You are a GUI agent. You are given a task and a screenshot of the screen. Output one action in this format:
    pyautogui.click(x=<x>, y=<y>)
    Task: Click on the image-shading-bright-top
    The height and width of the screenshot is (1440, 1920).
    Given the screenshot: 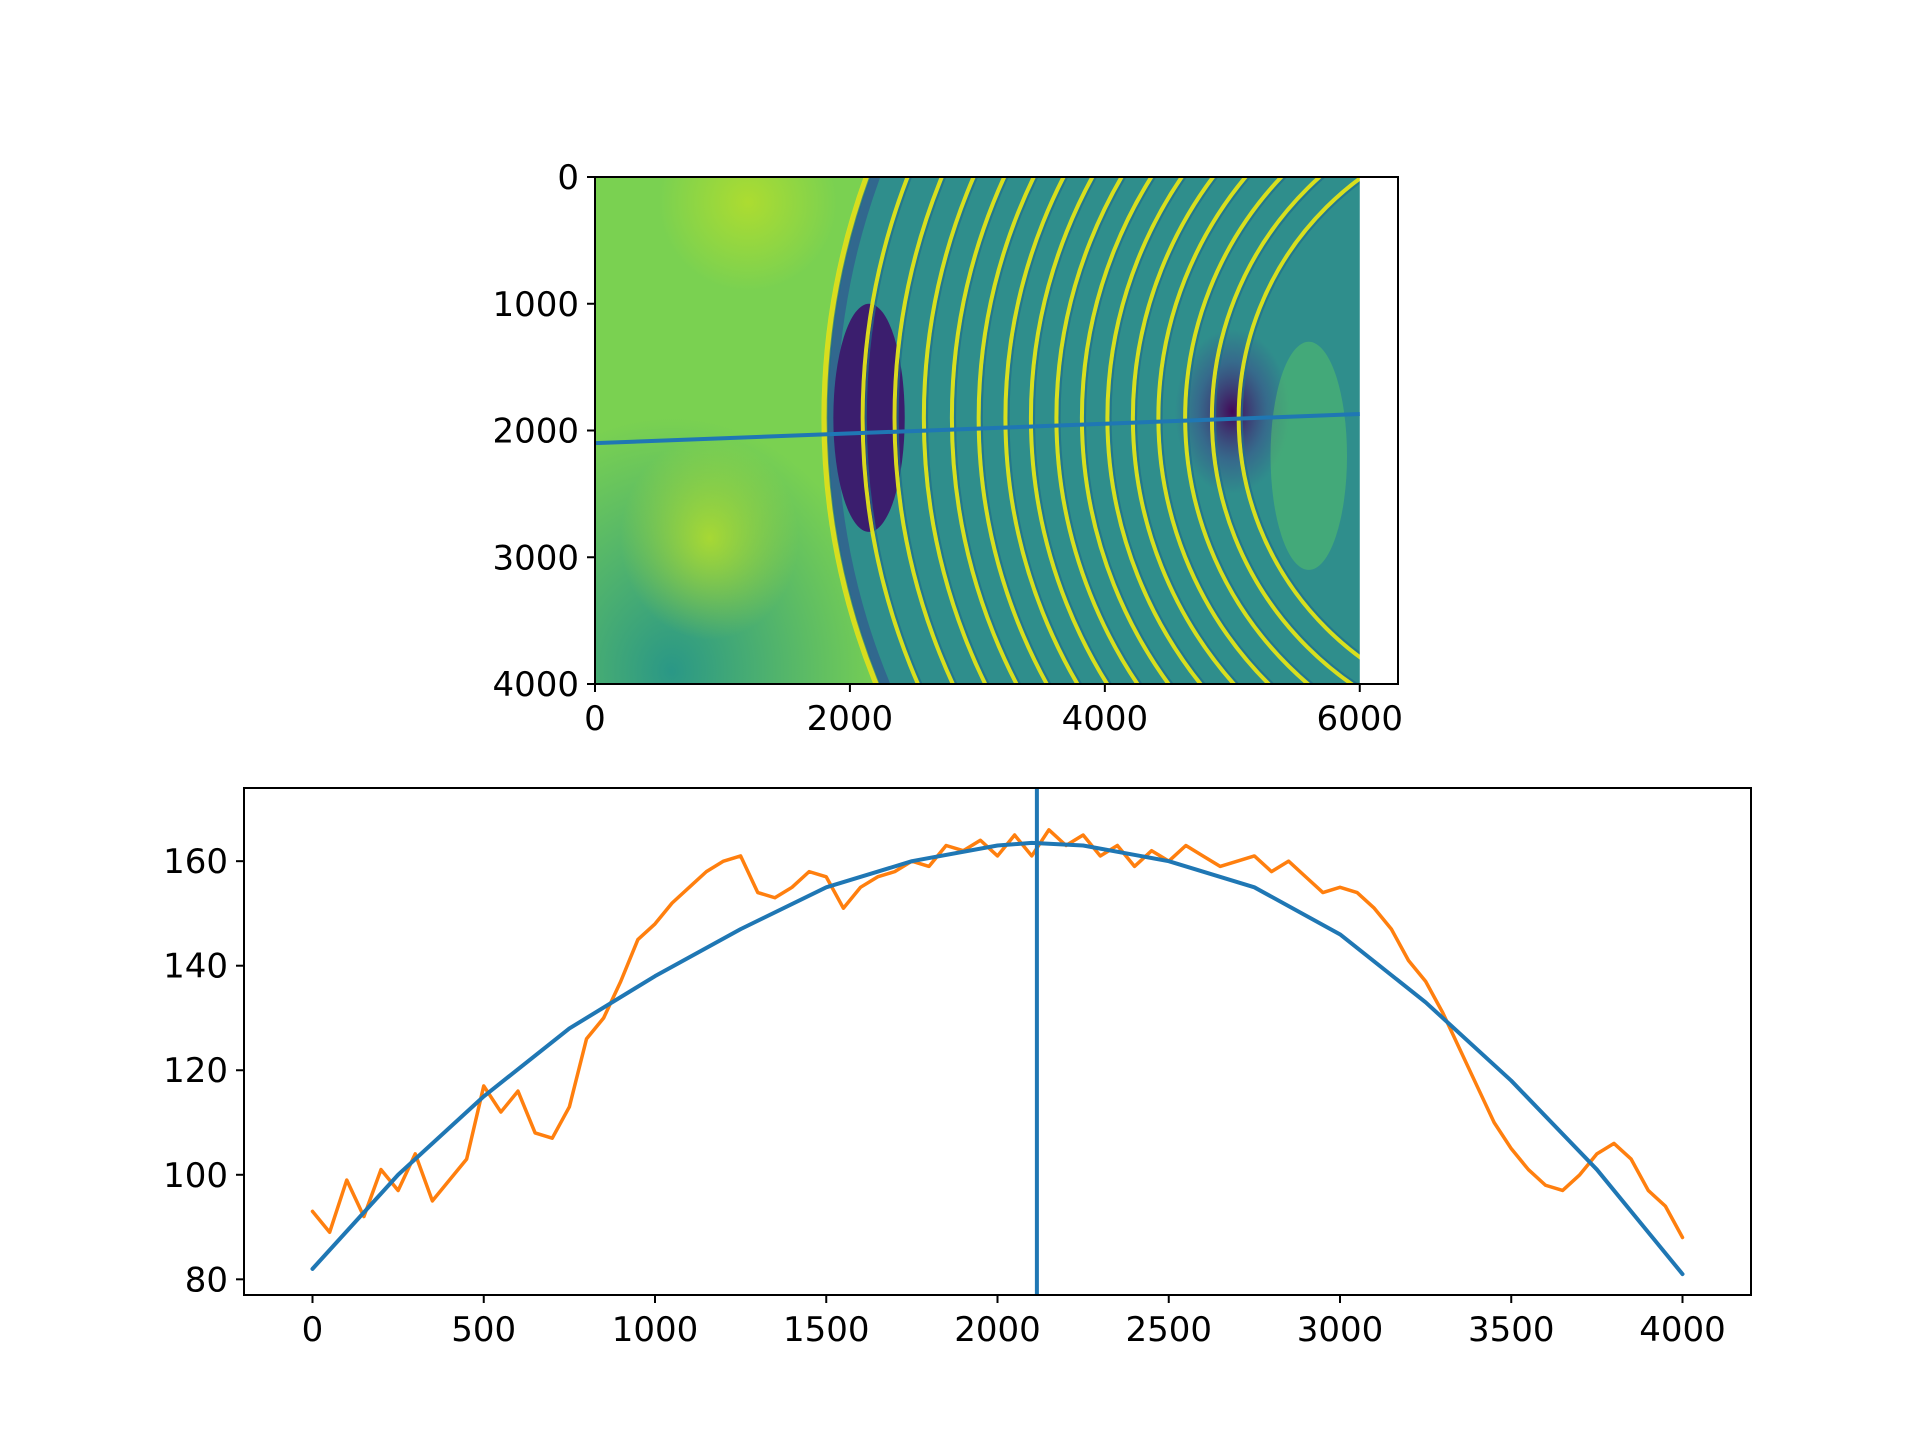 What is the action you would take?
    pyautogui.click(x=748, y=234)
    